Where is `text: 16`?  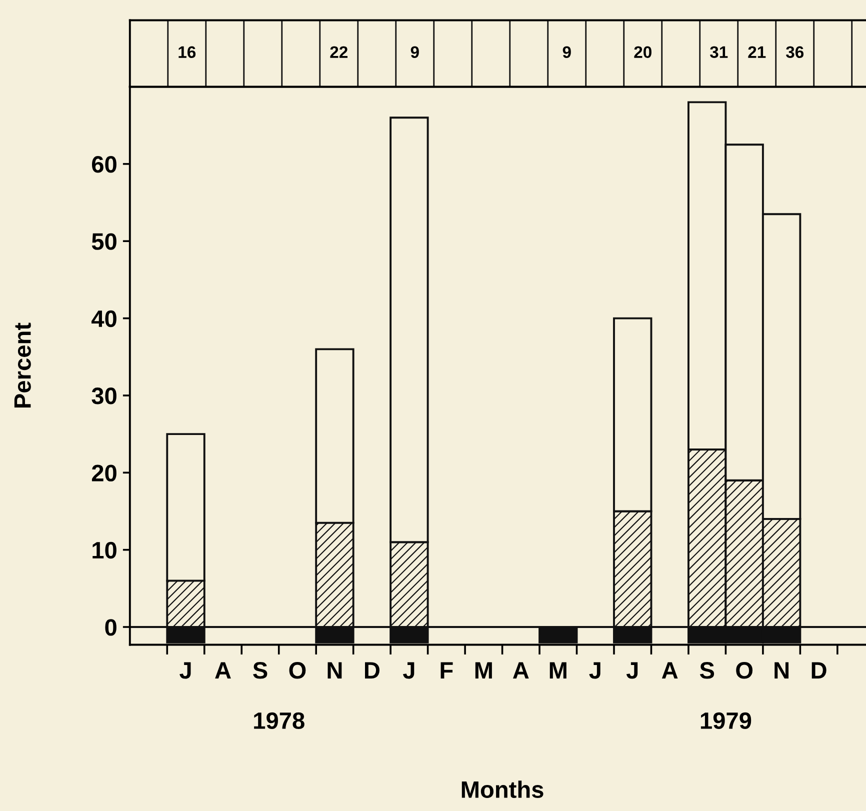
text: 16 is located at coordinates (187, 52).